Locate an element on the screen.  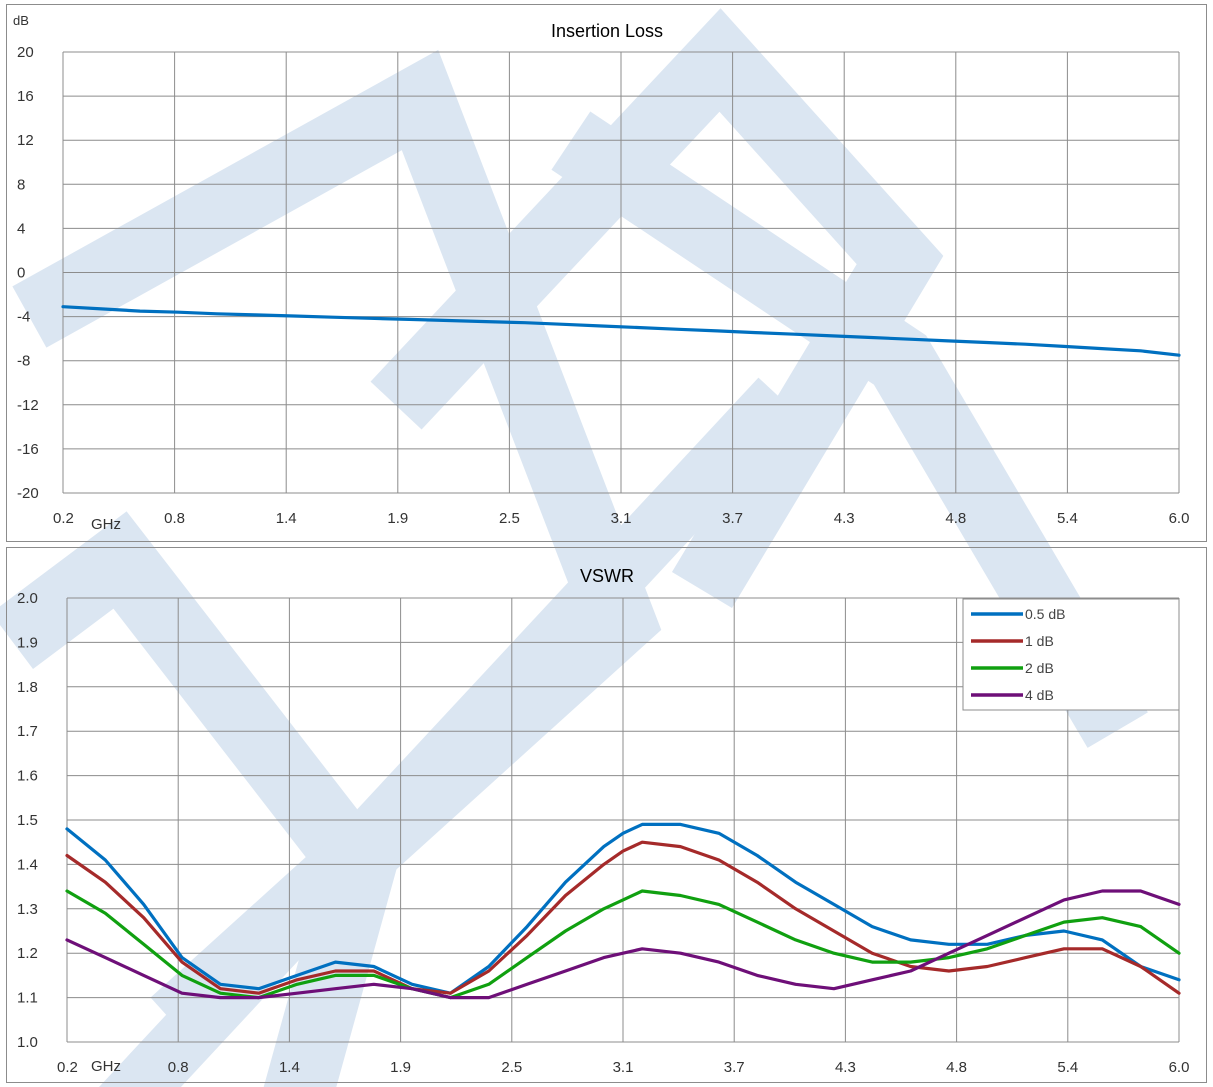
series-lines is located at coordinates (621, 331).